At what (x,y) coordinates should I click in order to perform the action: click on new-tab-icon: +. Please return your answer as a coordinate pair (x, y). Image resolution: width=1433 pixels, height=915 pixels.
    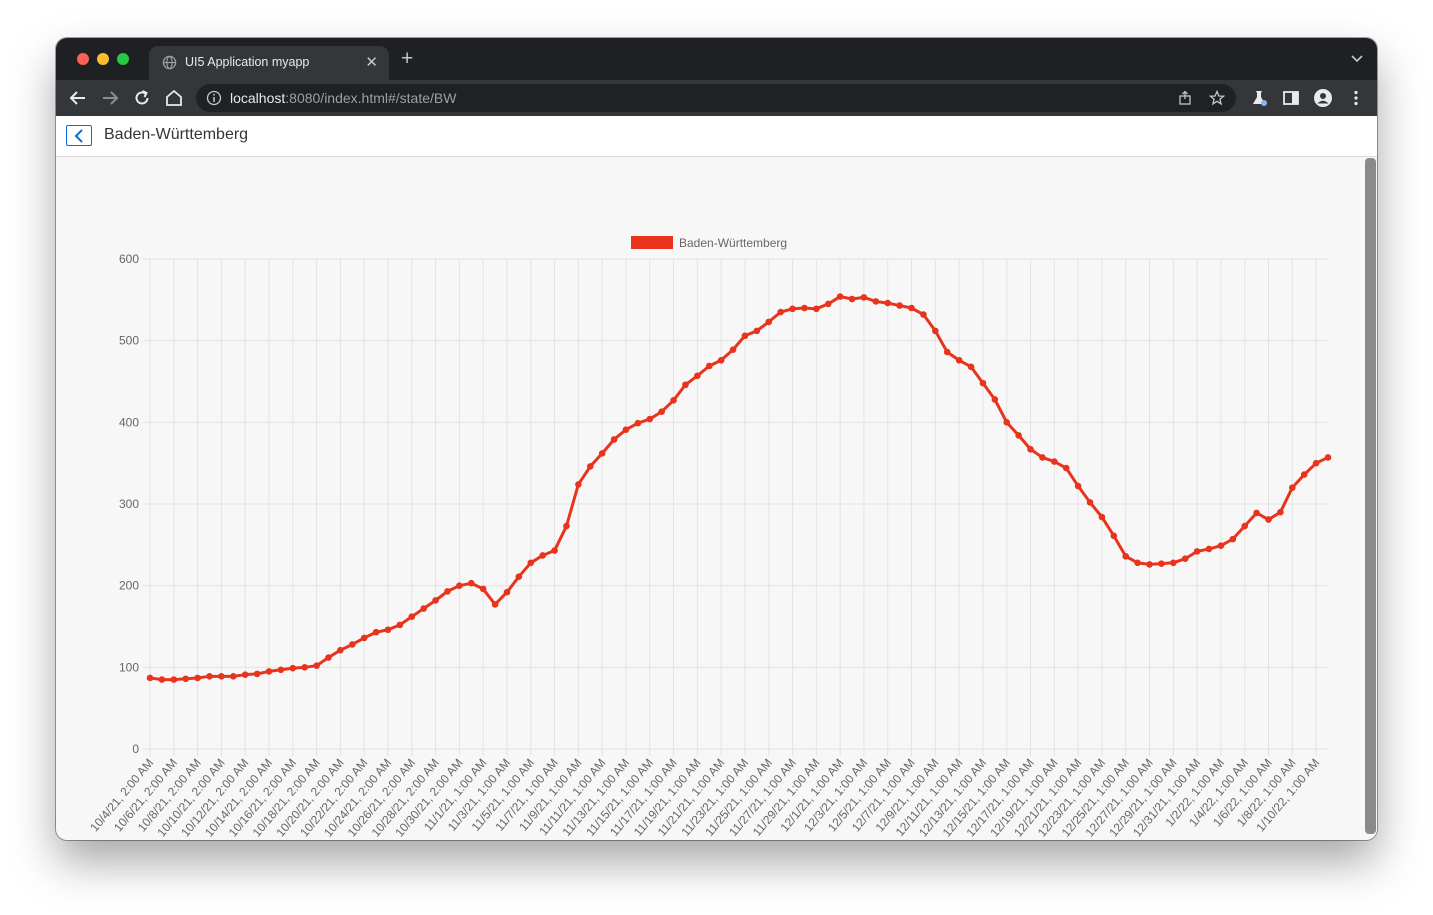
    Looking at the image, I should click on (407, 58).